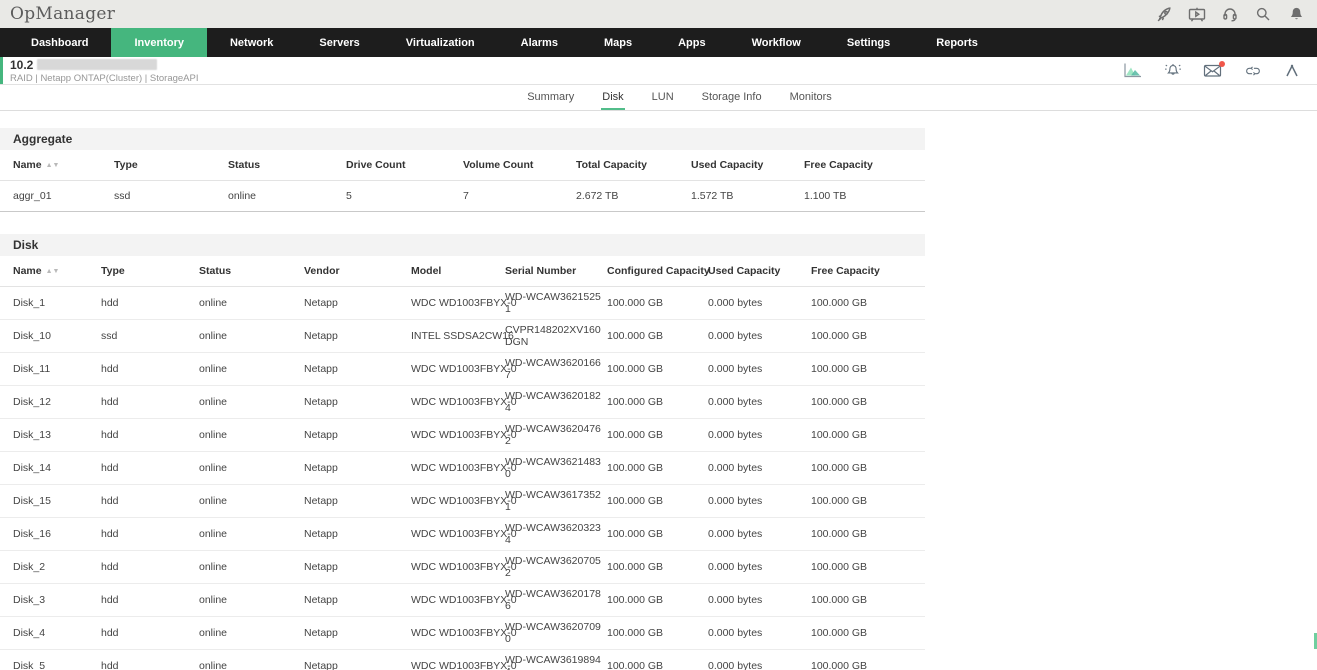 The image size is (1317, 670). Describe the element at coordinates (519, 165) in the screenshot. I see `column-header-volume-count: Volume Count` at that location.